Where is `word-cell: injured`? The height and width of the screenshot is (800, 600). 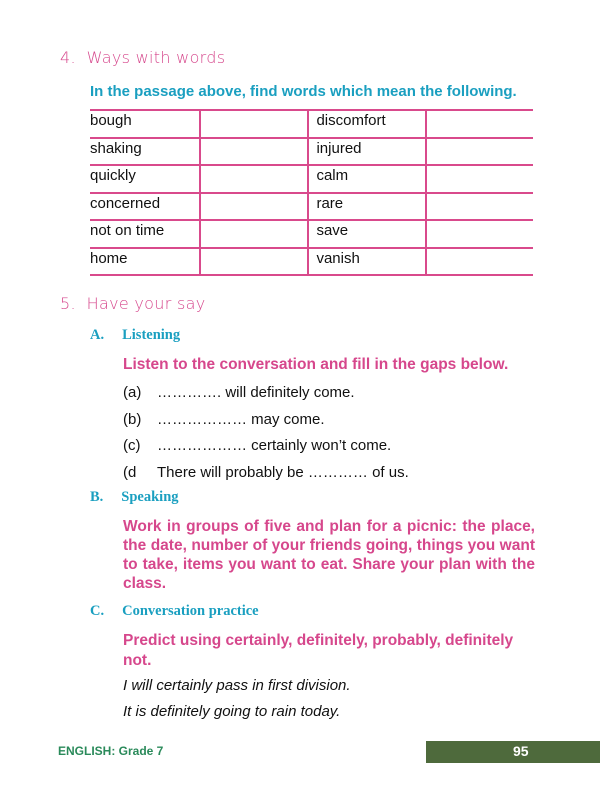 word-cell: injured is located at coordinates (366, 151).